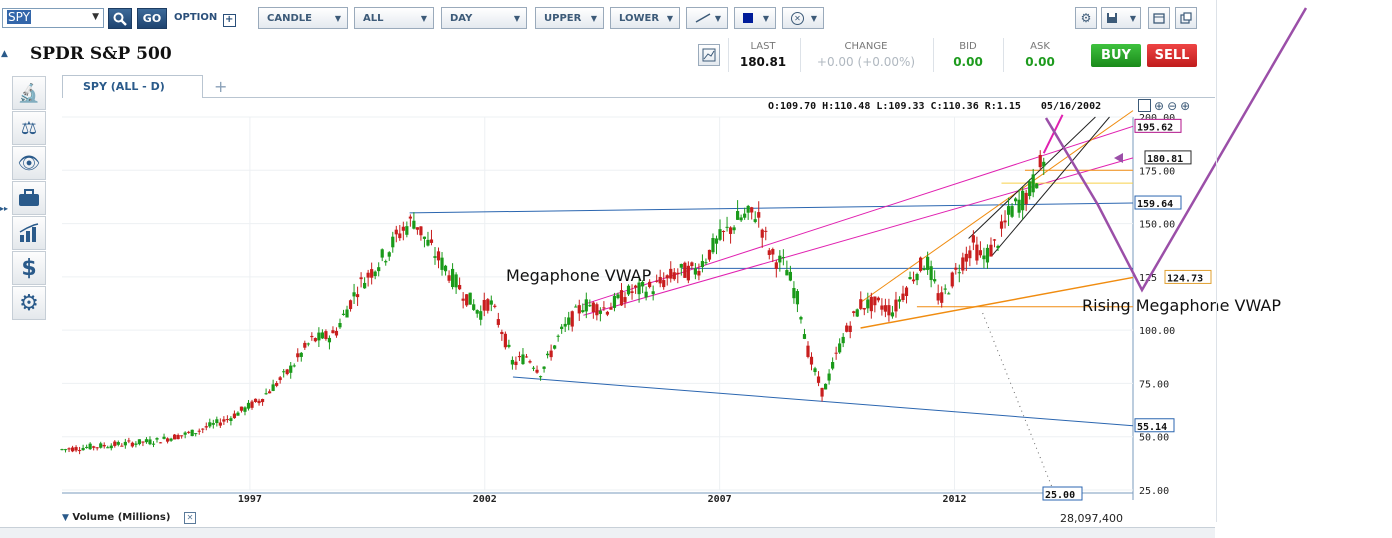 This screenshot has width=1392, height=538. What do you see at coordinates (229, 20) in the screenshot?
I see `plus-box-icon: +` at bounding box center [229, 20].